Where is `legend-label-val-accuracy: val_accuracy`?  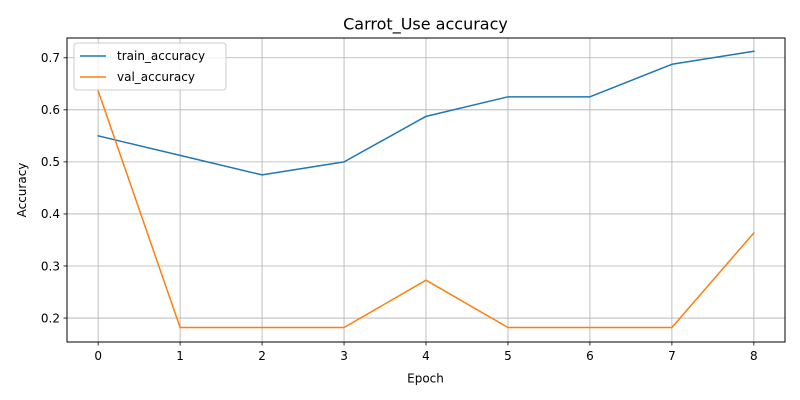 legend-label-val-accuracy: val_accuracy is located at coordinates (156, 77).